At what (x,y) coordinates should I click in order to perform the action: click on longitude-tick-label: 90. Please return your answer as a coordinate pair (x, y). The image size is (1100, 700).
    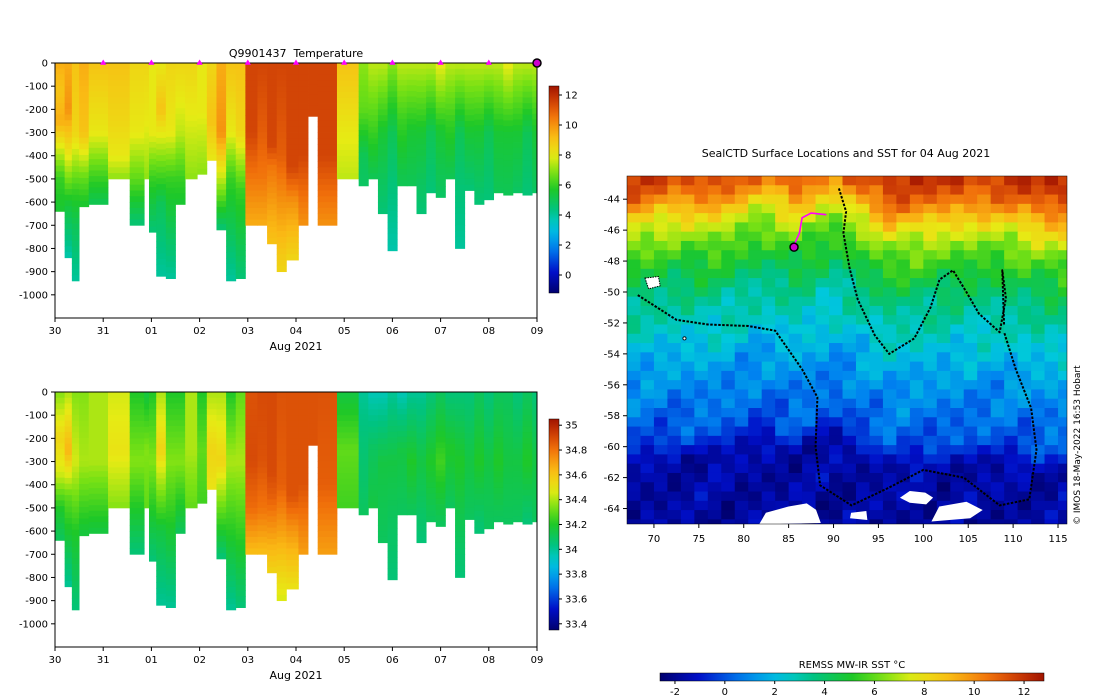
    Looking at the image, I should click on (833, 539).